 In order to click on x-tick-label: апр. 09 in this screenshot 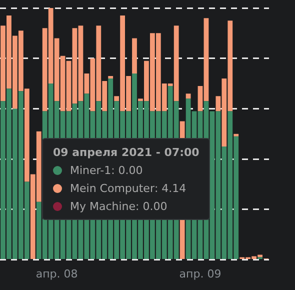, I will do `click(200, 273)`.